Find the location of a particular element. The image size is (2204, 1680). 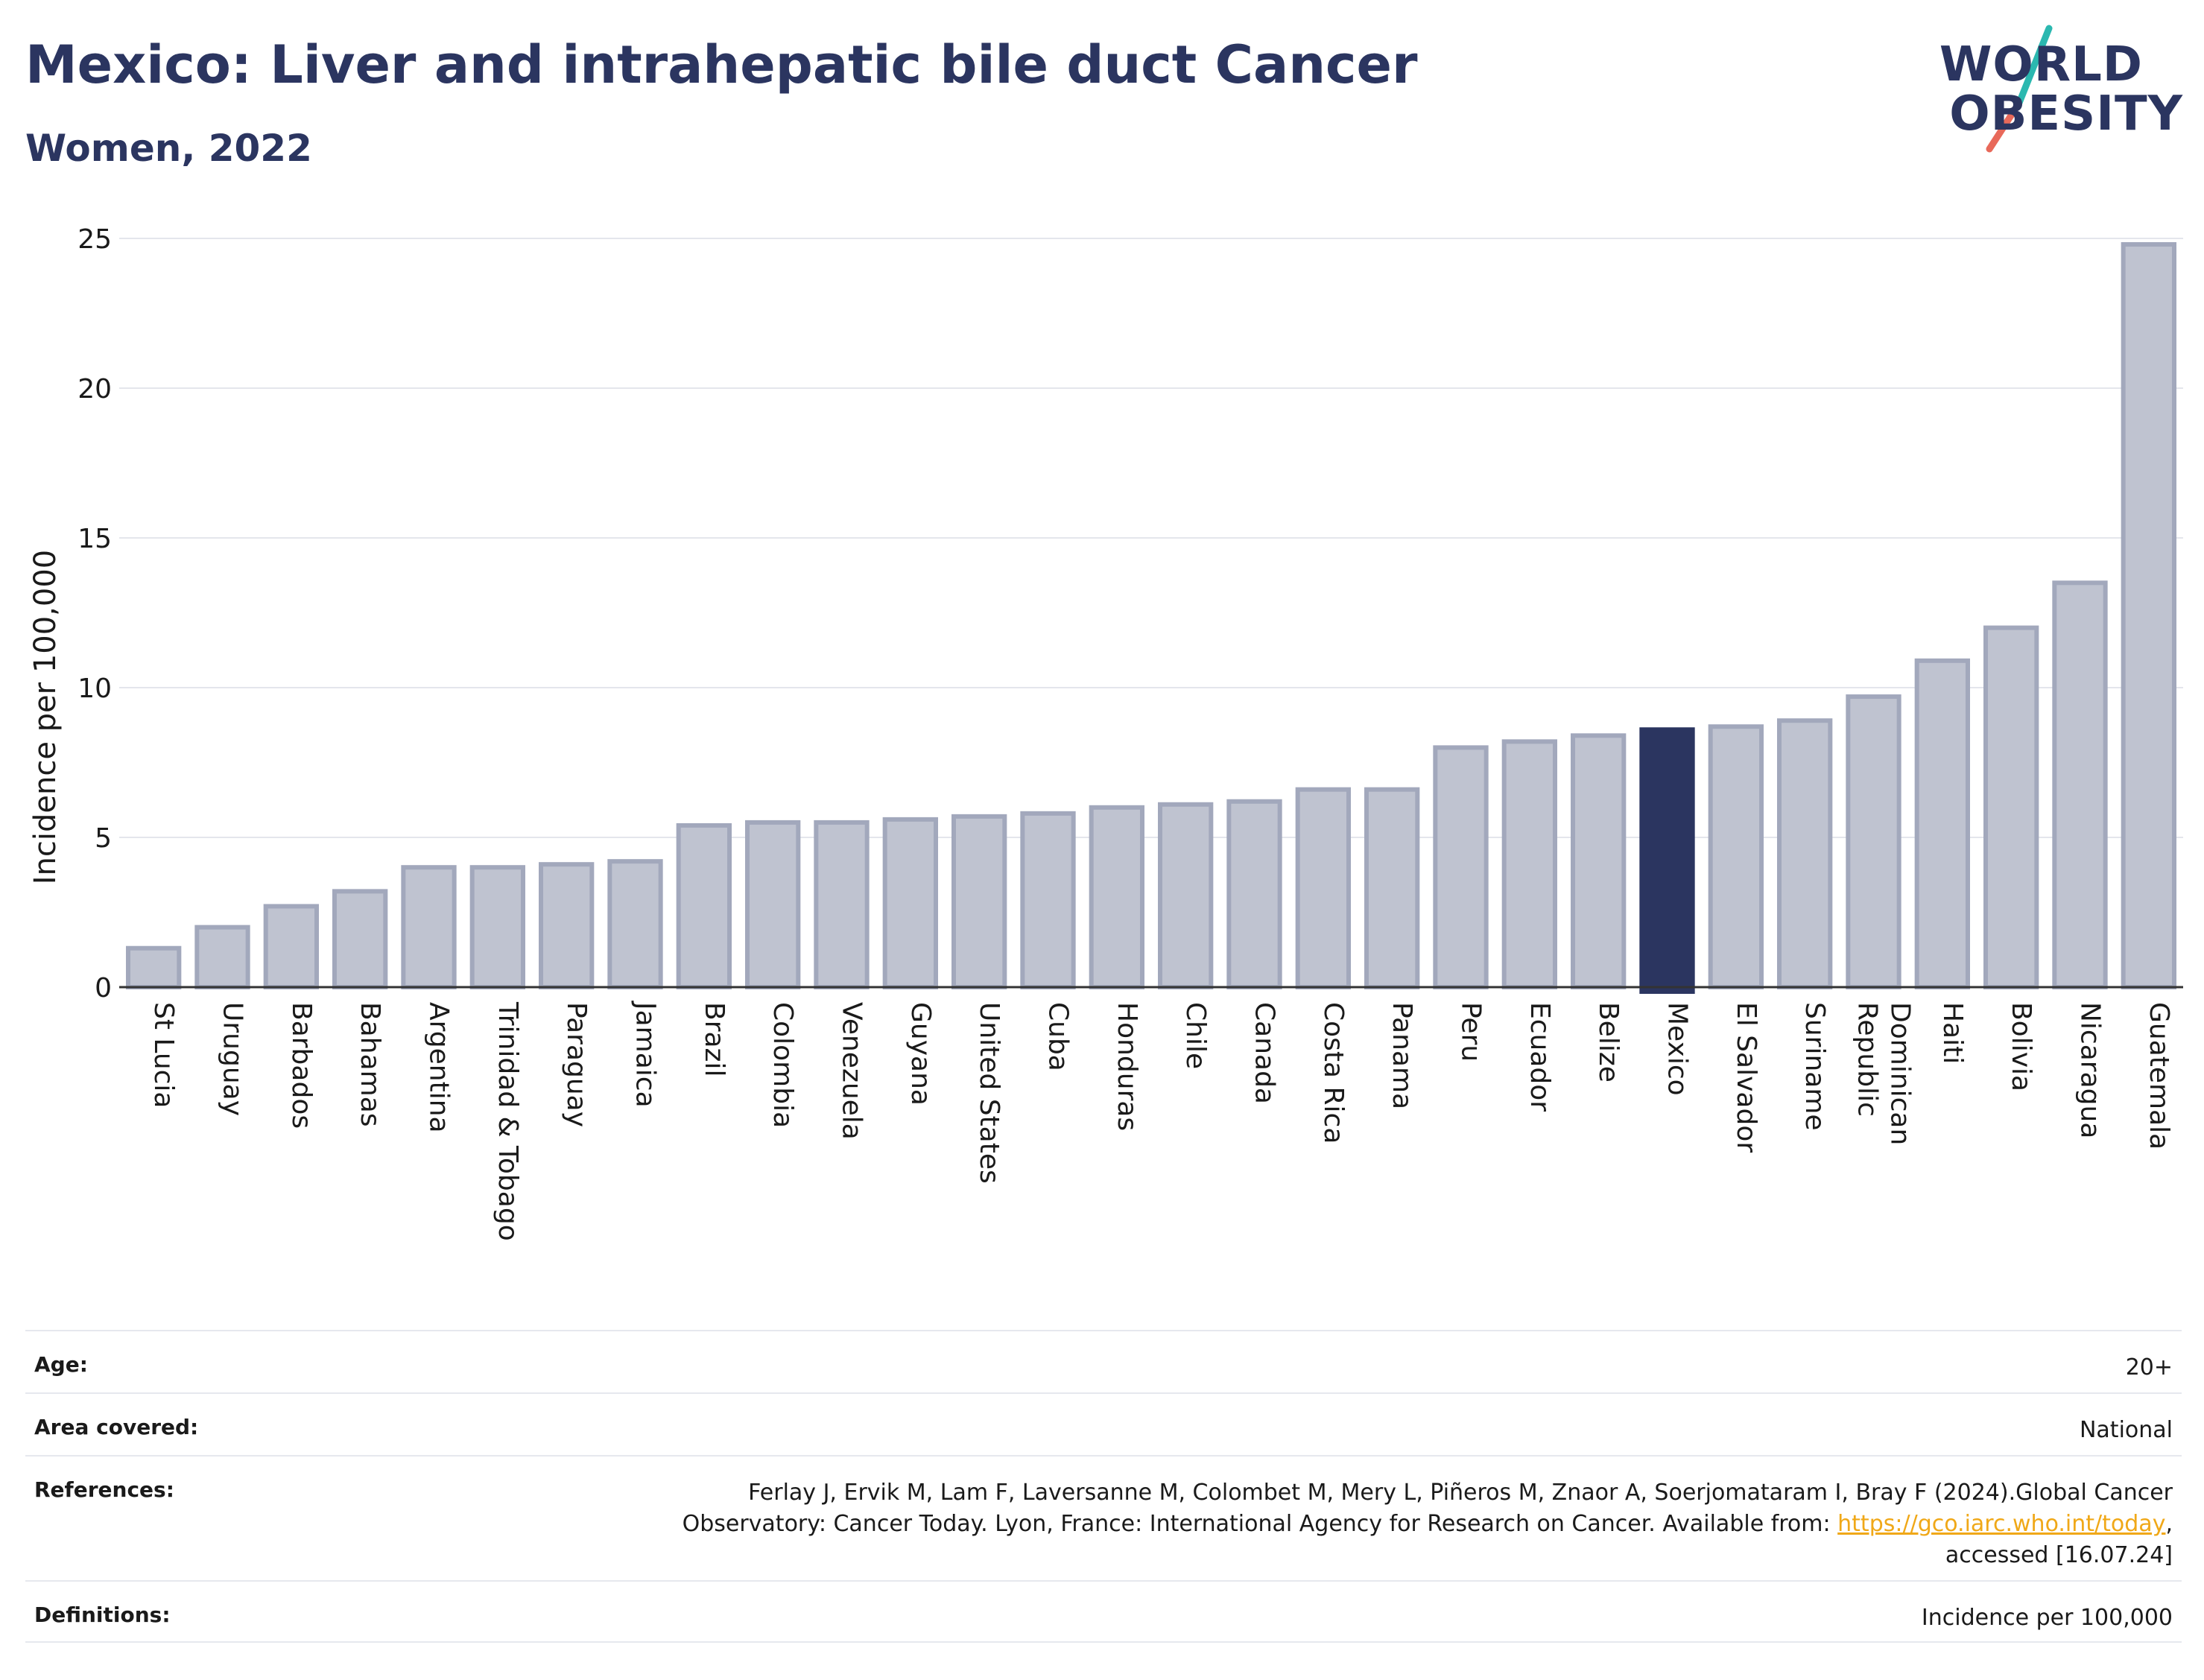

x-tick-label: Nicaragua is located at coordinates (2090, 1070).